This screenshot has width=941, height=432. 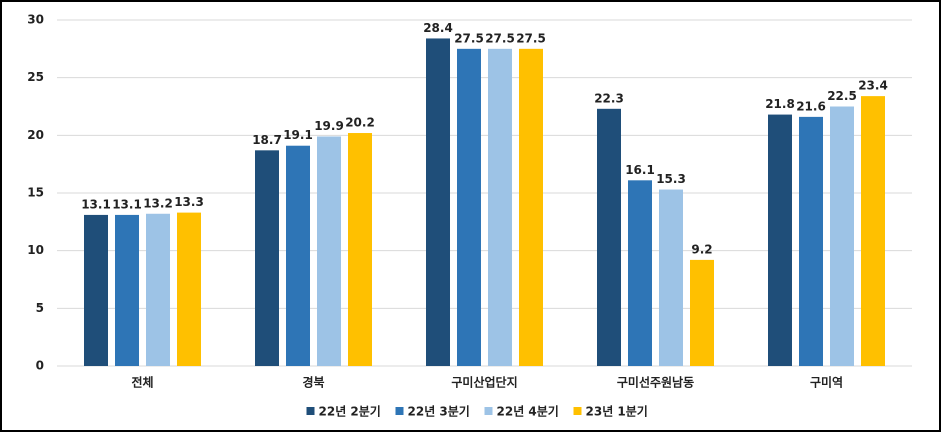 What do you see at coordinates (701, 249) in the screenshot?
I see `data-label: 9.2` at bounding box center [701, 249].